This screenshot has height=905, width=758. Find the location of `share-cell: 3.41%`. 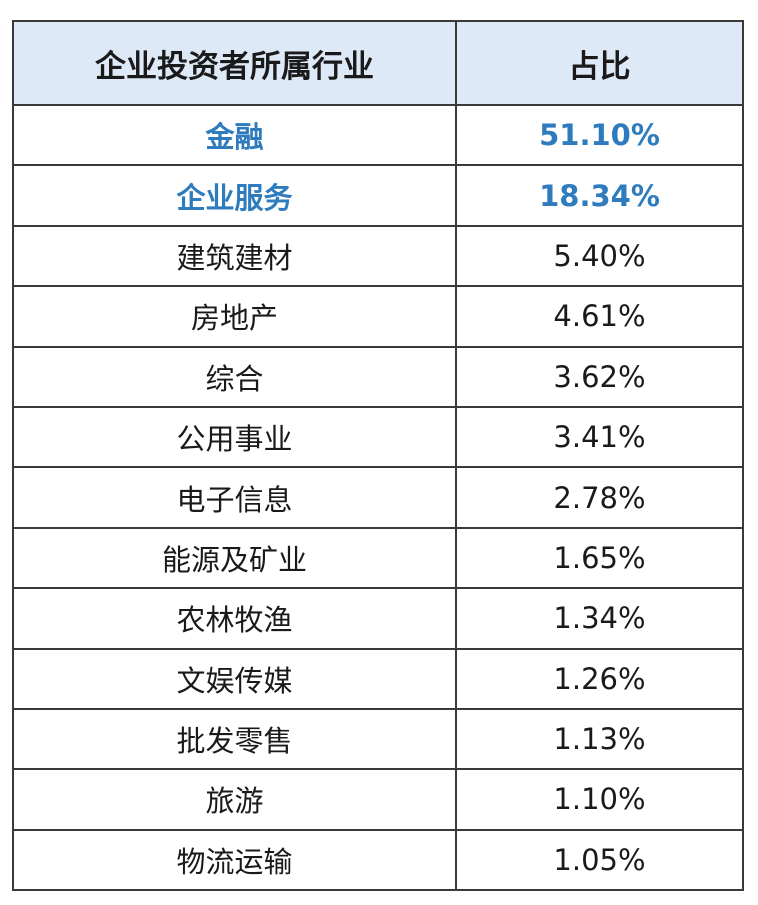

share-cell: 3.41% is located at coordinates (599, 437).